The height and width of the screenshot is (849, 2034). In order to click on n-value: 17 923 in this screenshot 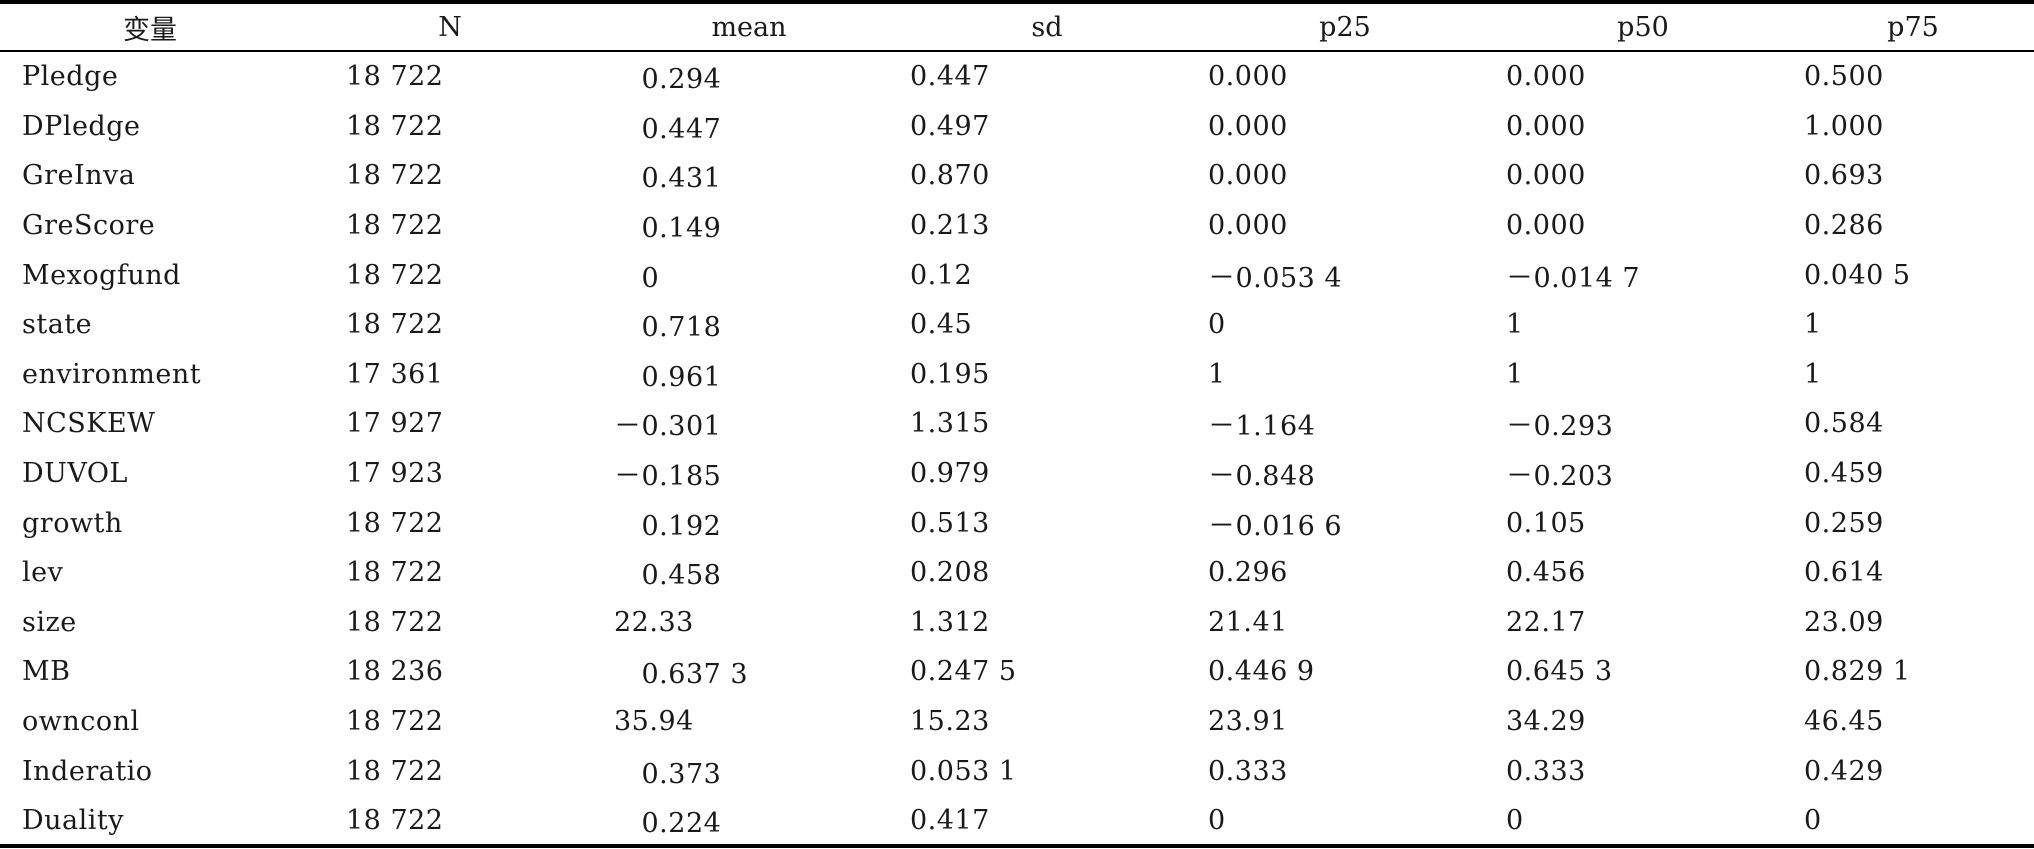, I will do `click(395, 474)`.